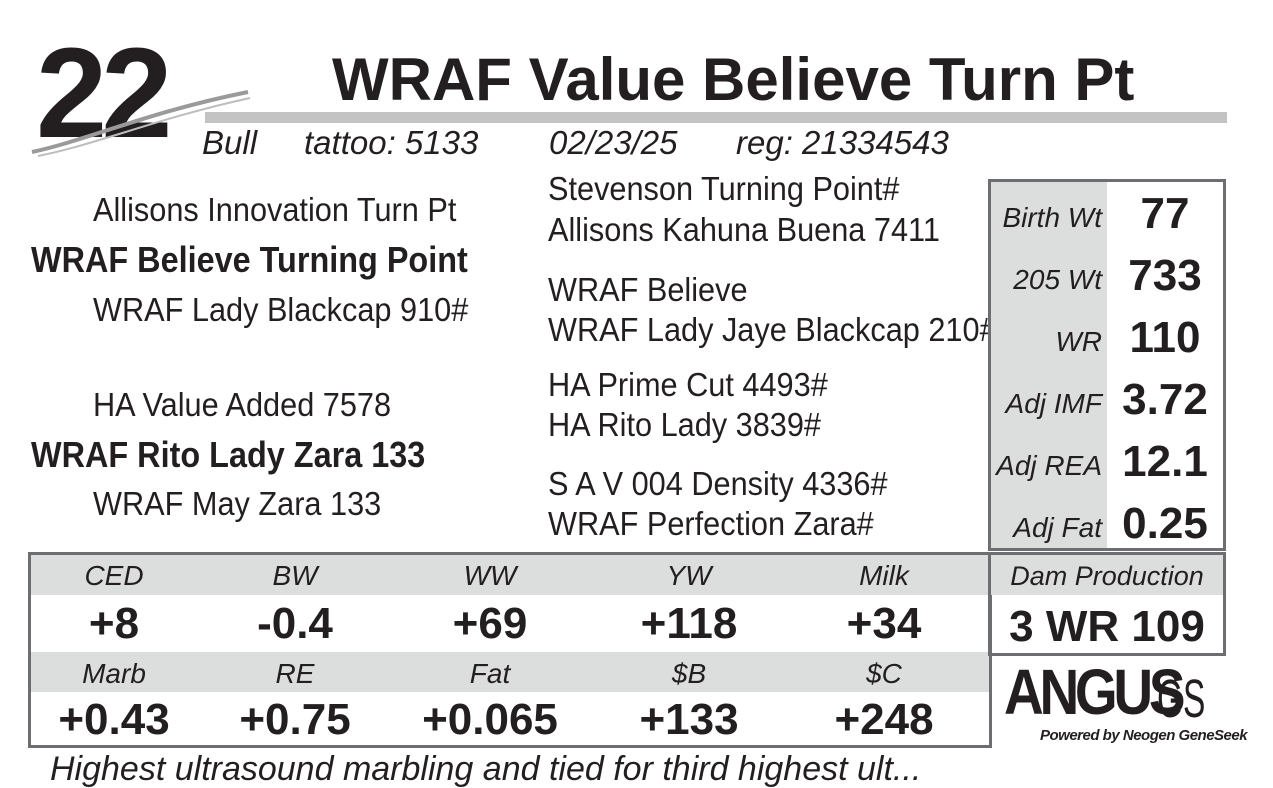  What do you see at coordinates (1181, 699) in the screenshot?
I see `angus-logo-suffix: GS` at bounding box center [1181, 699].